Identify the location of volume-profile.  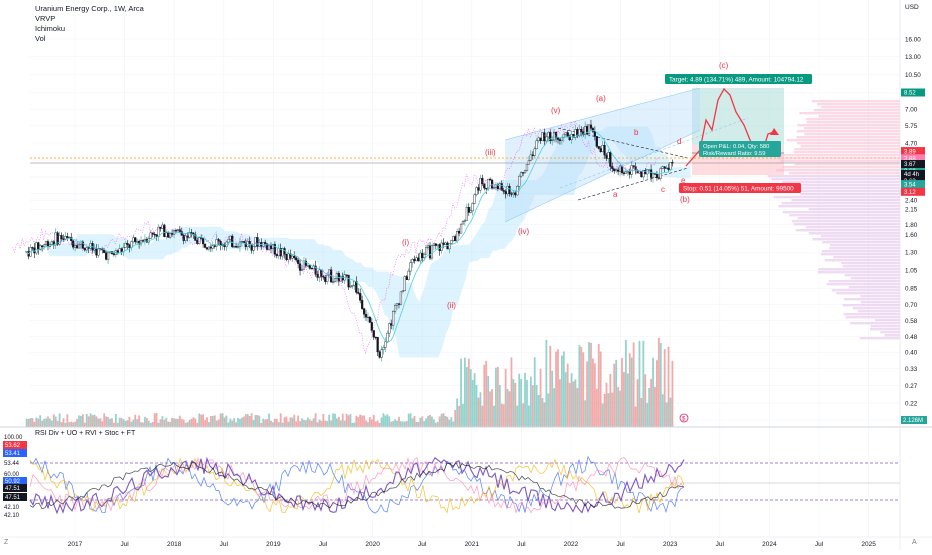
(833, 220).